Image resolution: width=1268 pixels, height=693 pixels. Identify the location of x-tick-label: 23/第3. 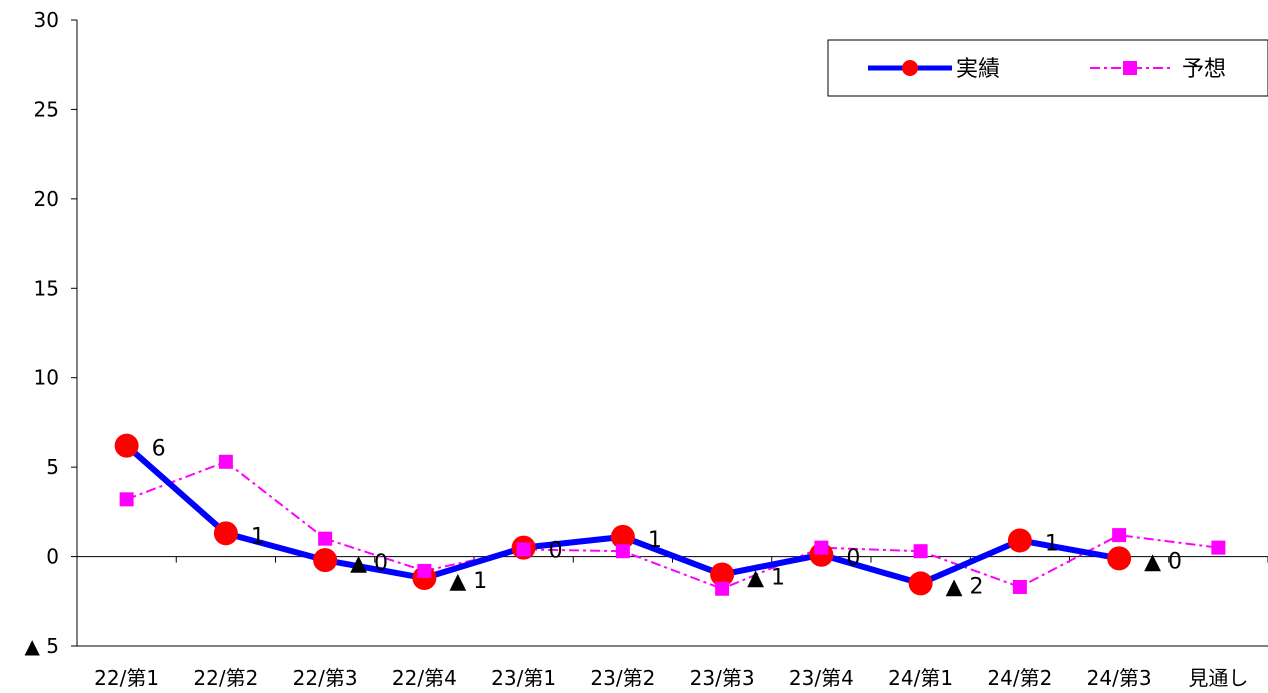
(722, 678).